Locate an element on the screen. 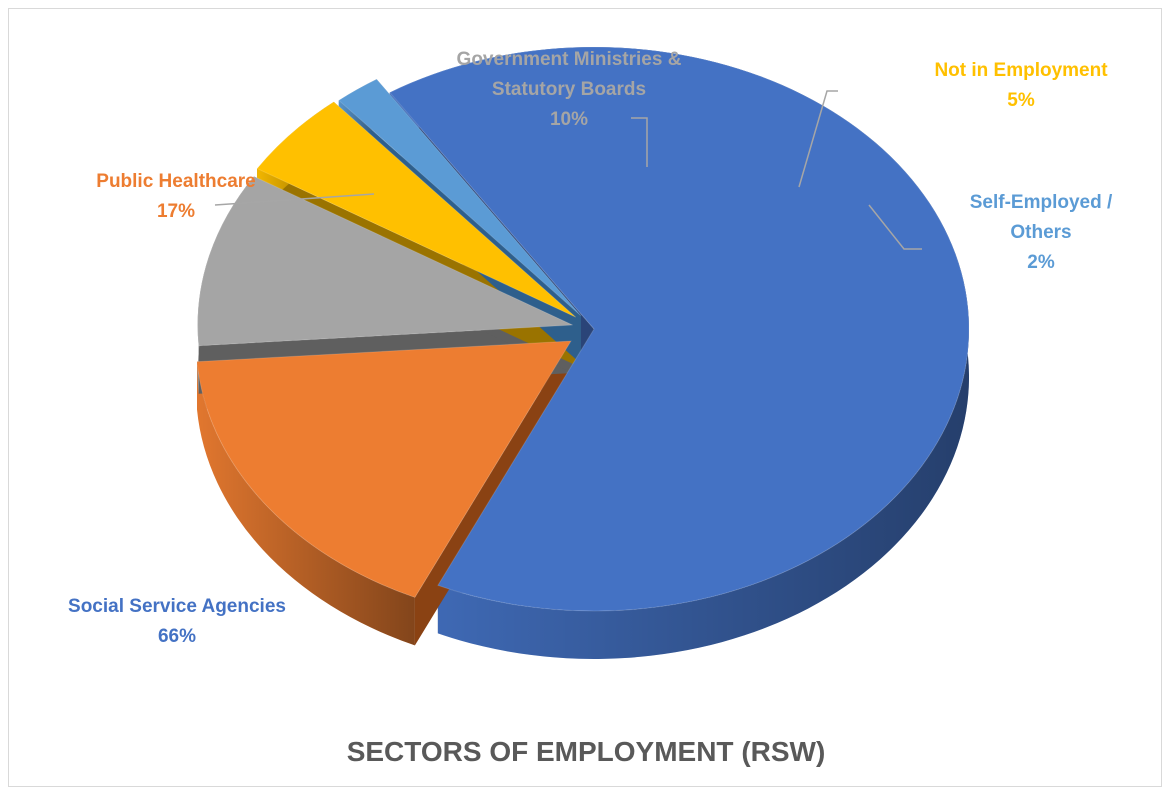 Image resolution: width=1170 pixels, height=795 pixels. slice-2-top is located at coordinates (384, 469).